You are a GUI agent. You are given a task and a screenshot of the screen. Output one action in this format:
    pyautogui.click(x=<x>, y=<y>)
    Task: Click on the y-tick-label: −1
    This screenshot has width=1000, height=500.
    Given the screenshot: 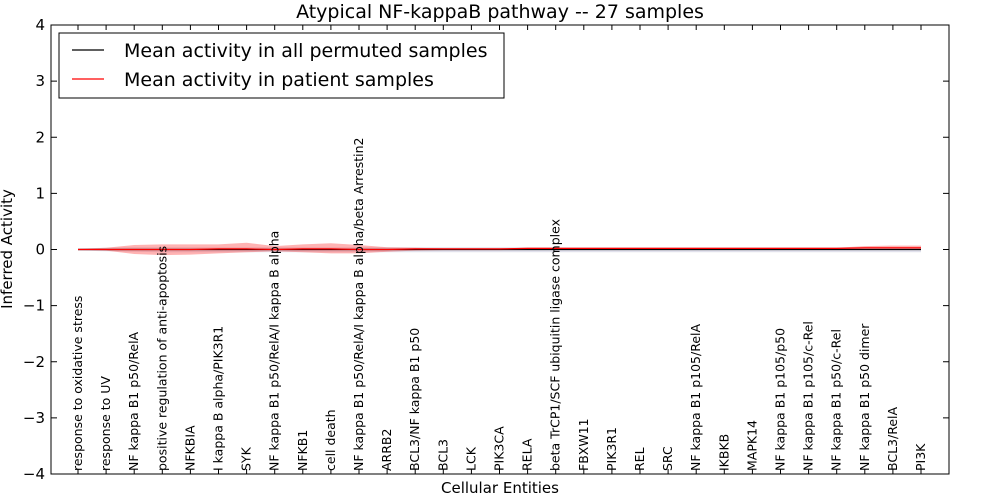 What is the action you would take?
    pyautogui.click(x=34, y=306)
    